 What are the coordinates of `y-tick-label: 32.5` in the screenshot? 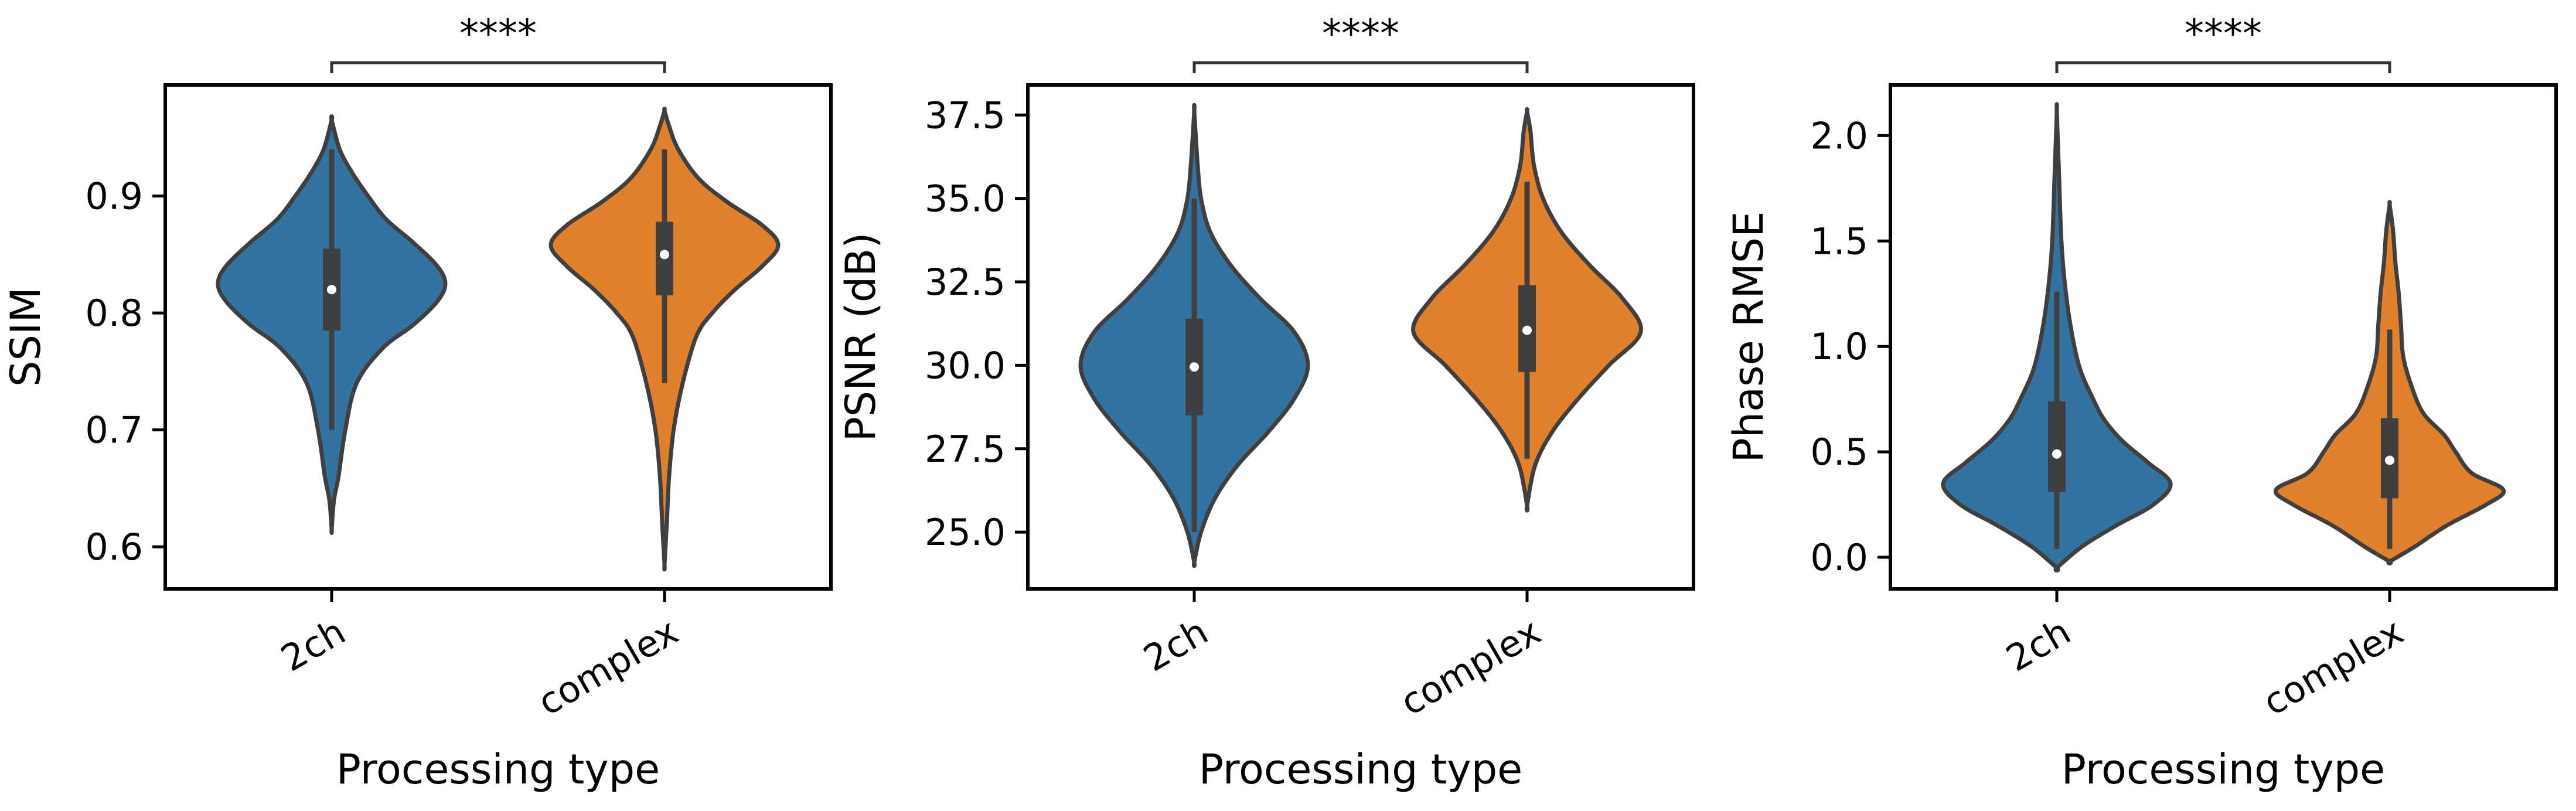 It's located at (965, 282).